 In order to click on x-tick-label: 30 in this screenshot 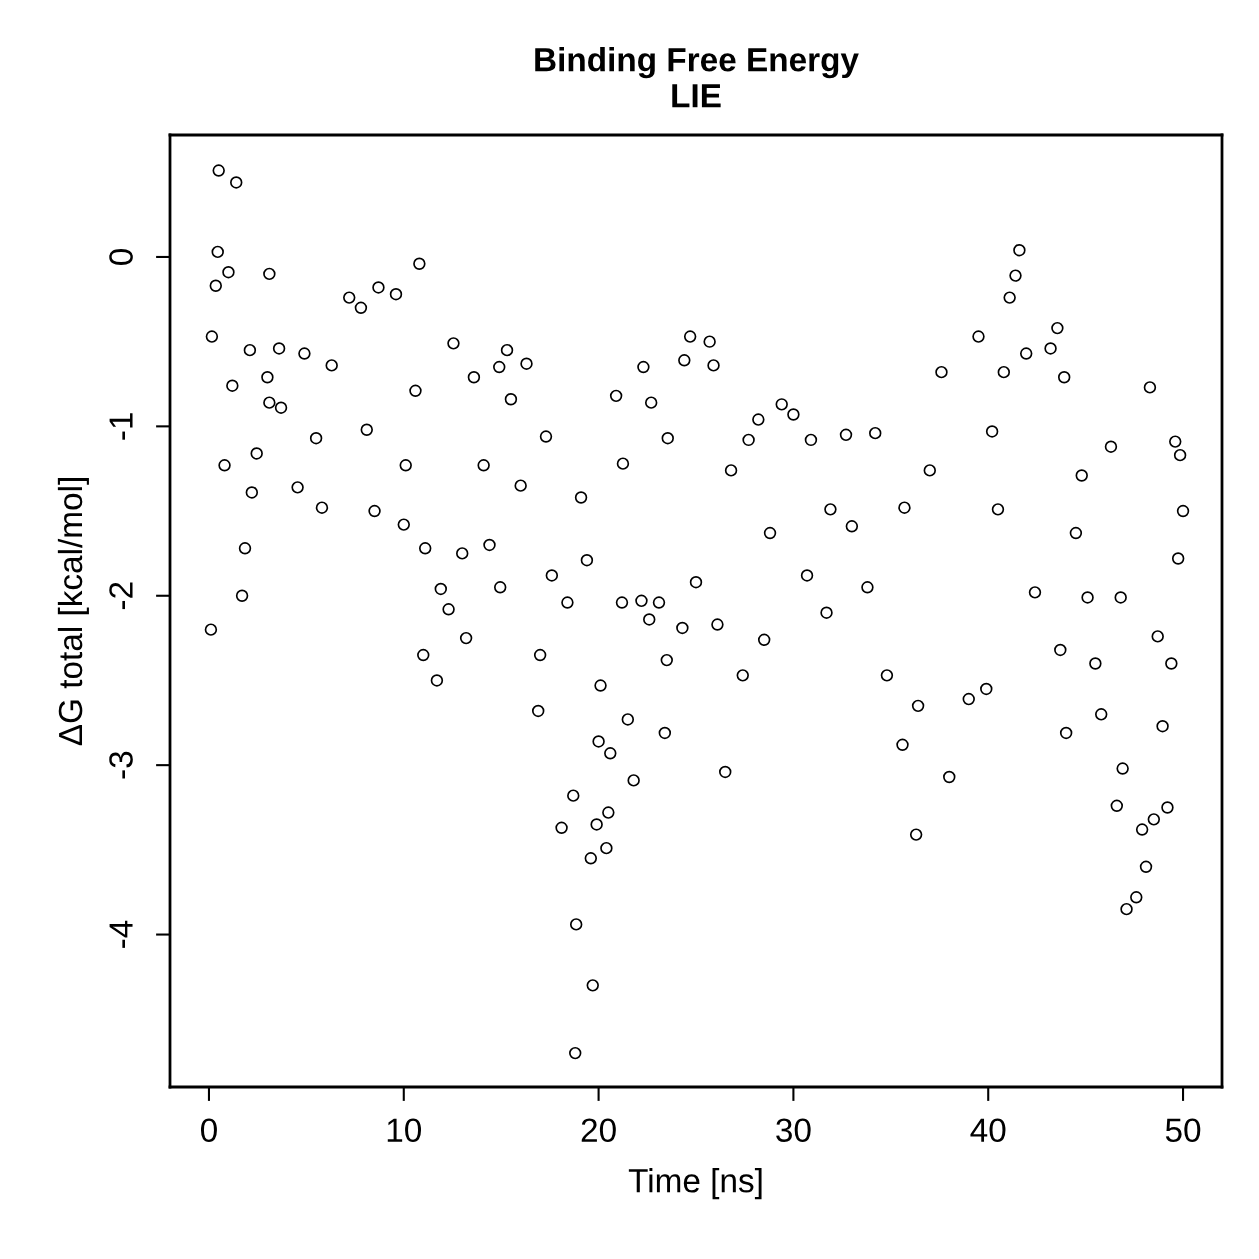, I will do `click(793, 1130)`.